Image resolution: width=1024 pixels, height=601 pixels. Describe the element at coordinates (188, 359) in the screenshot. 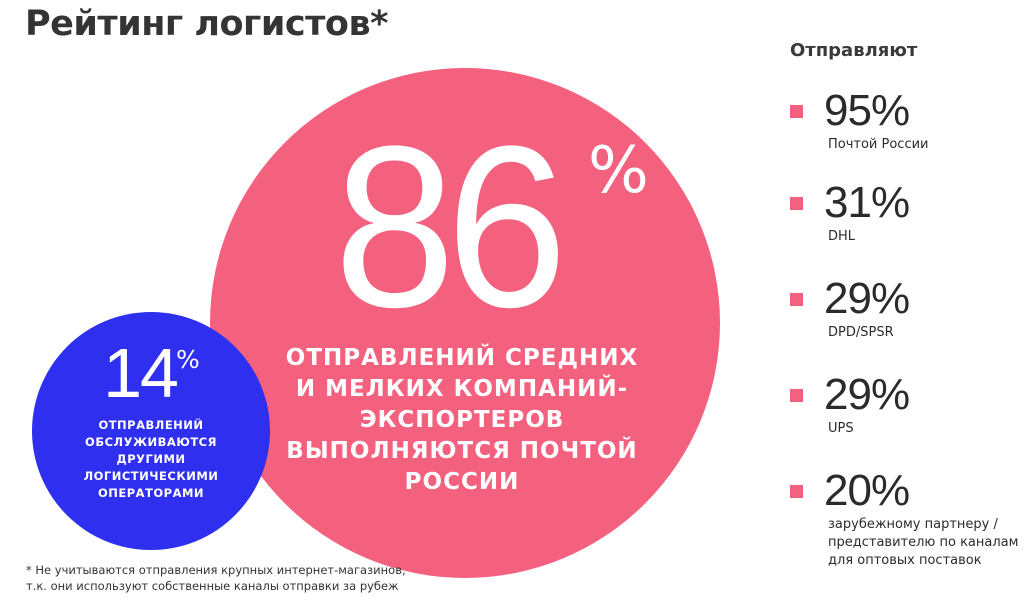

I see `secondary-stat-unit: %` at that location.